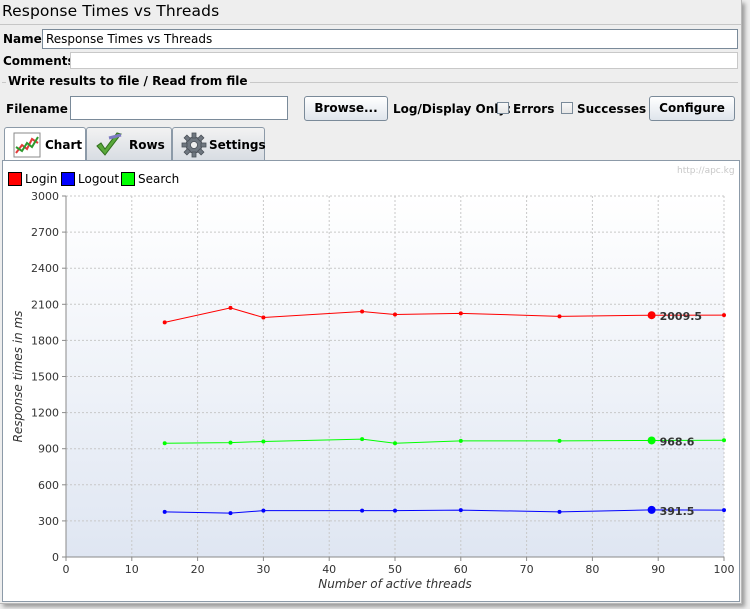 This screenshot has height=609, width=750. I want to click on legend-label-search: Search, so click(159, 179).